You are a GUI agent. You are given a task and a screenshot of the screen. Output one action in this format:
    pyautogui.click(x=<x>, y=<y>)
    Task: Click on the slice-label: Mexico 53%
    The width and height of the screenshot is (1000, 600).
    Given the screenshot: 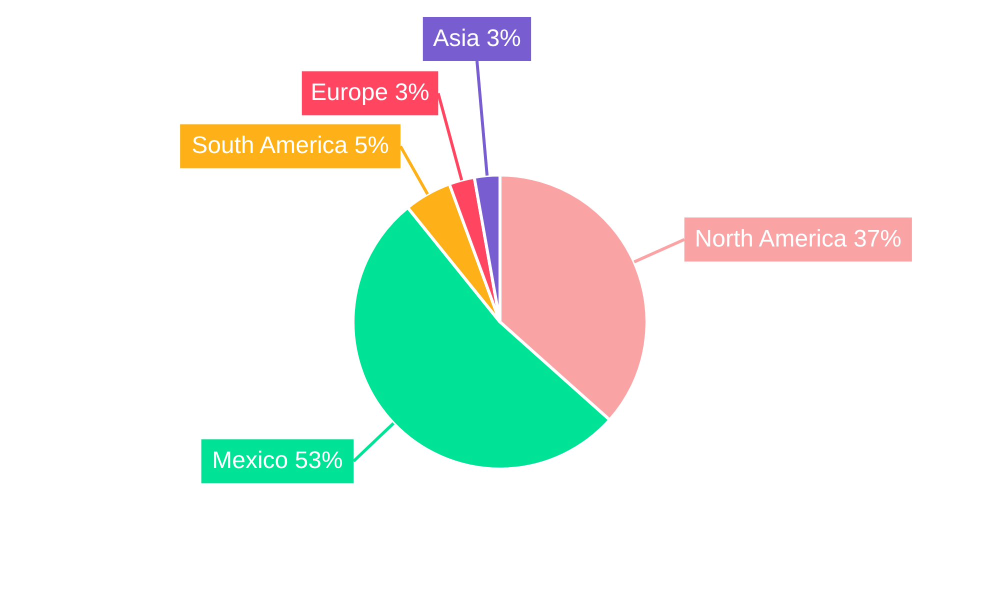 What is the action you would take?
    pyautogui.click(x=277, y=460)
    